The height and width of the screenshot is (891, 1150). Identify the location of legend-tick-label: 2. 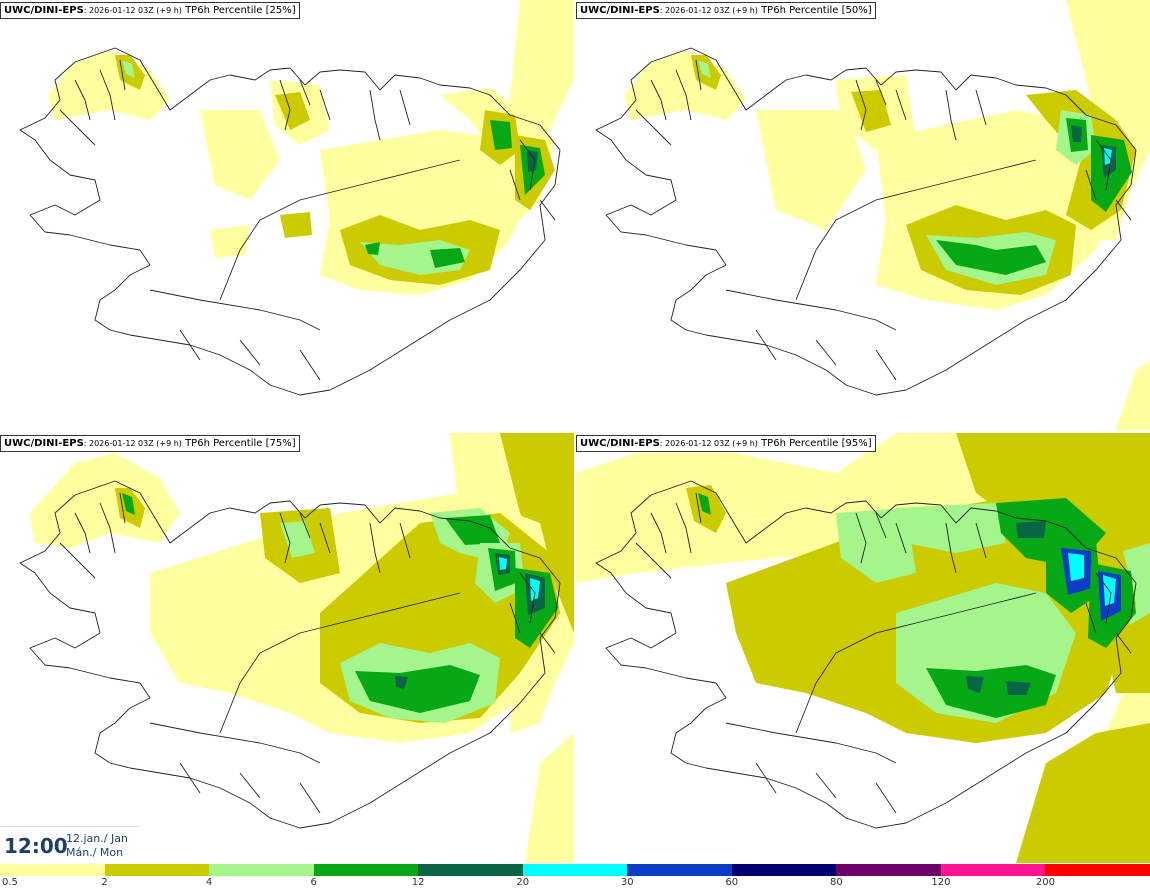
(104, 882).